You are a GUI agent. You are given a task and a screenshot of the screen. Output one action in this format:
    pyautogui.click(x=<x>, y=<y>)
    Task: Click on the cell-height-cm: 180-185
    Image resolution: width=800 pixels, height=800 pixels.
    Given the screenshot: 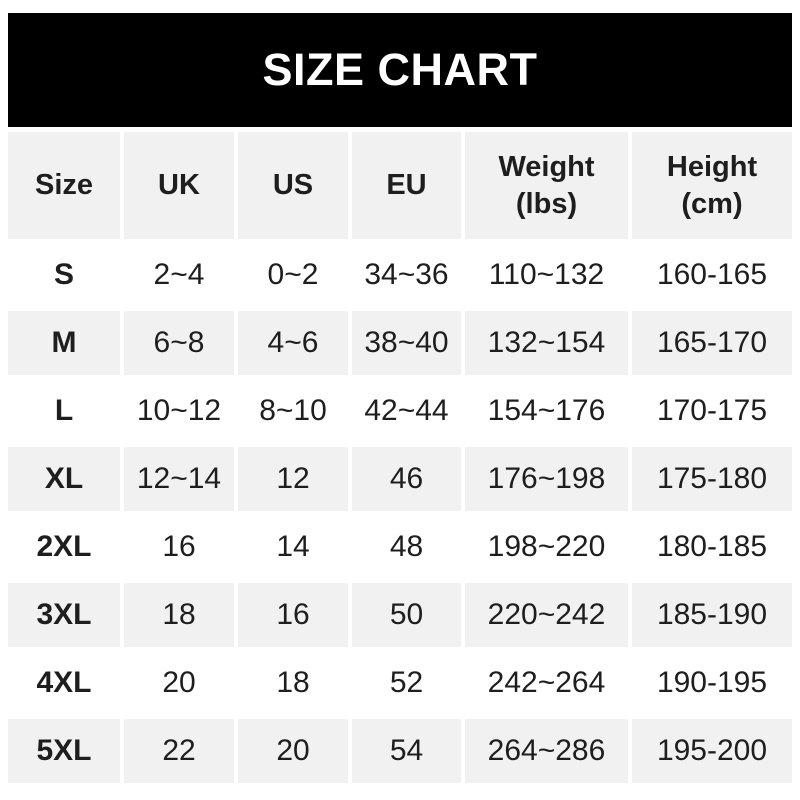 What is the action you would take?
    pyautogui.click(x=712, y=547)
    